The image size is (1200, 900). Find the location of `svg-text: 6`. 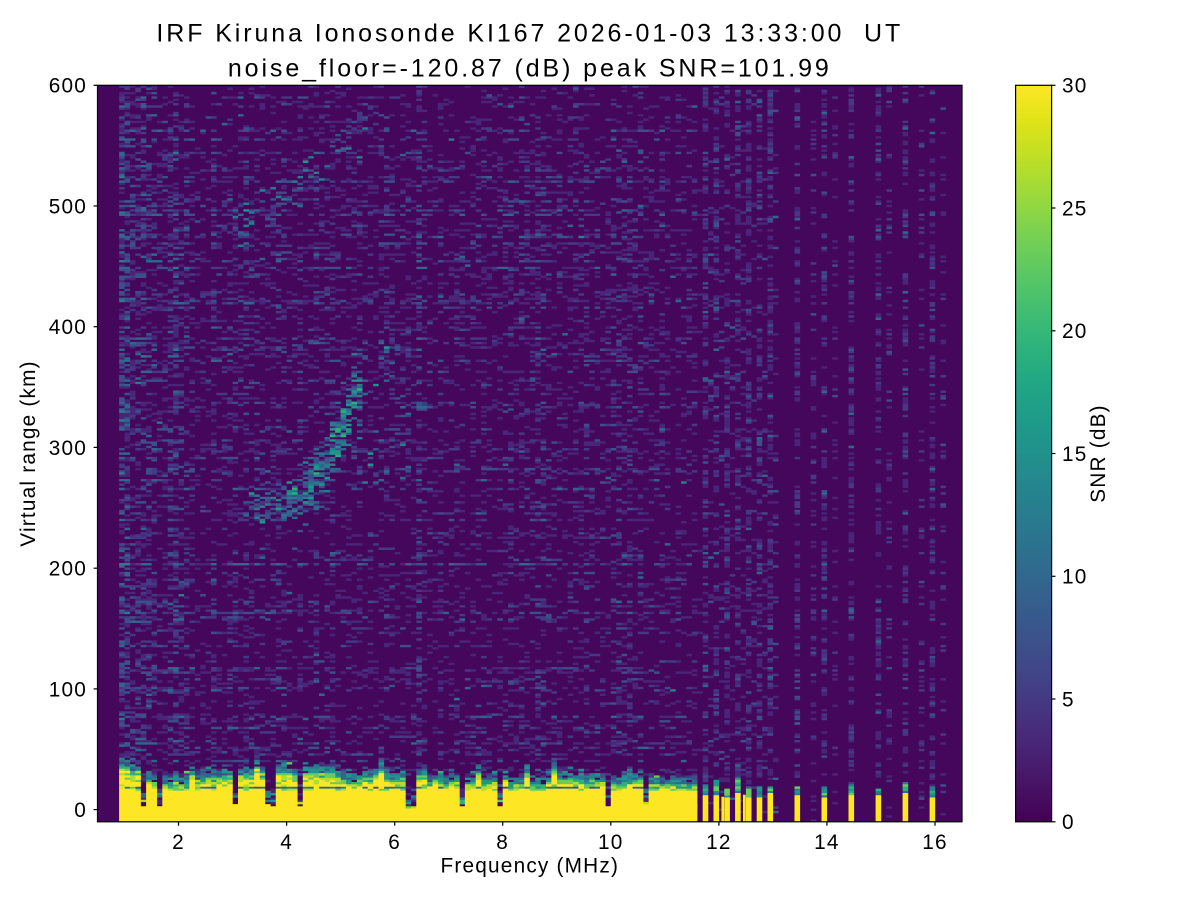

svg-text: 6 is located at coordinates (394, 842).